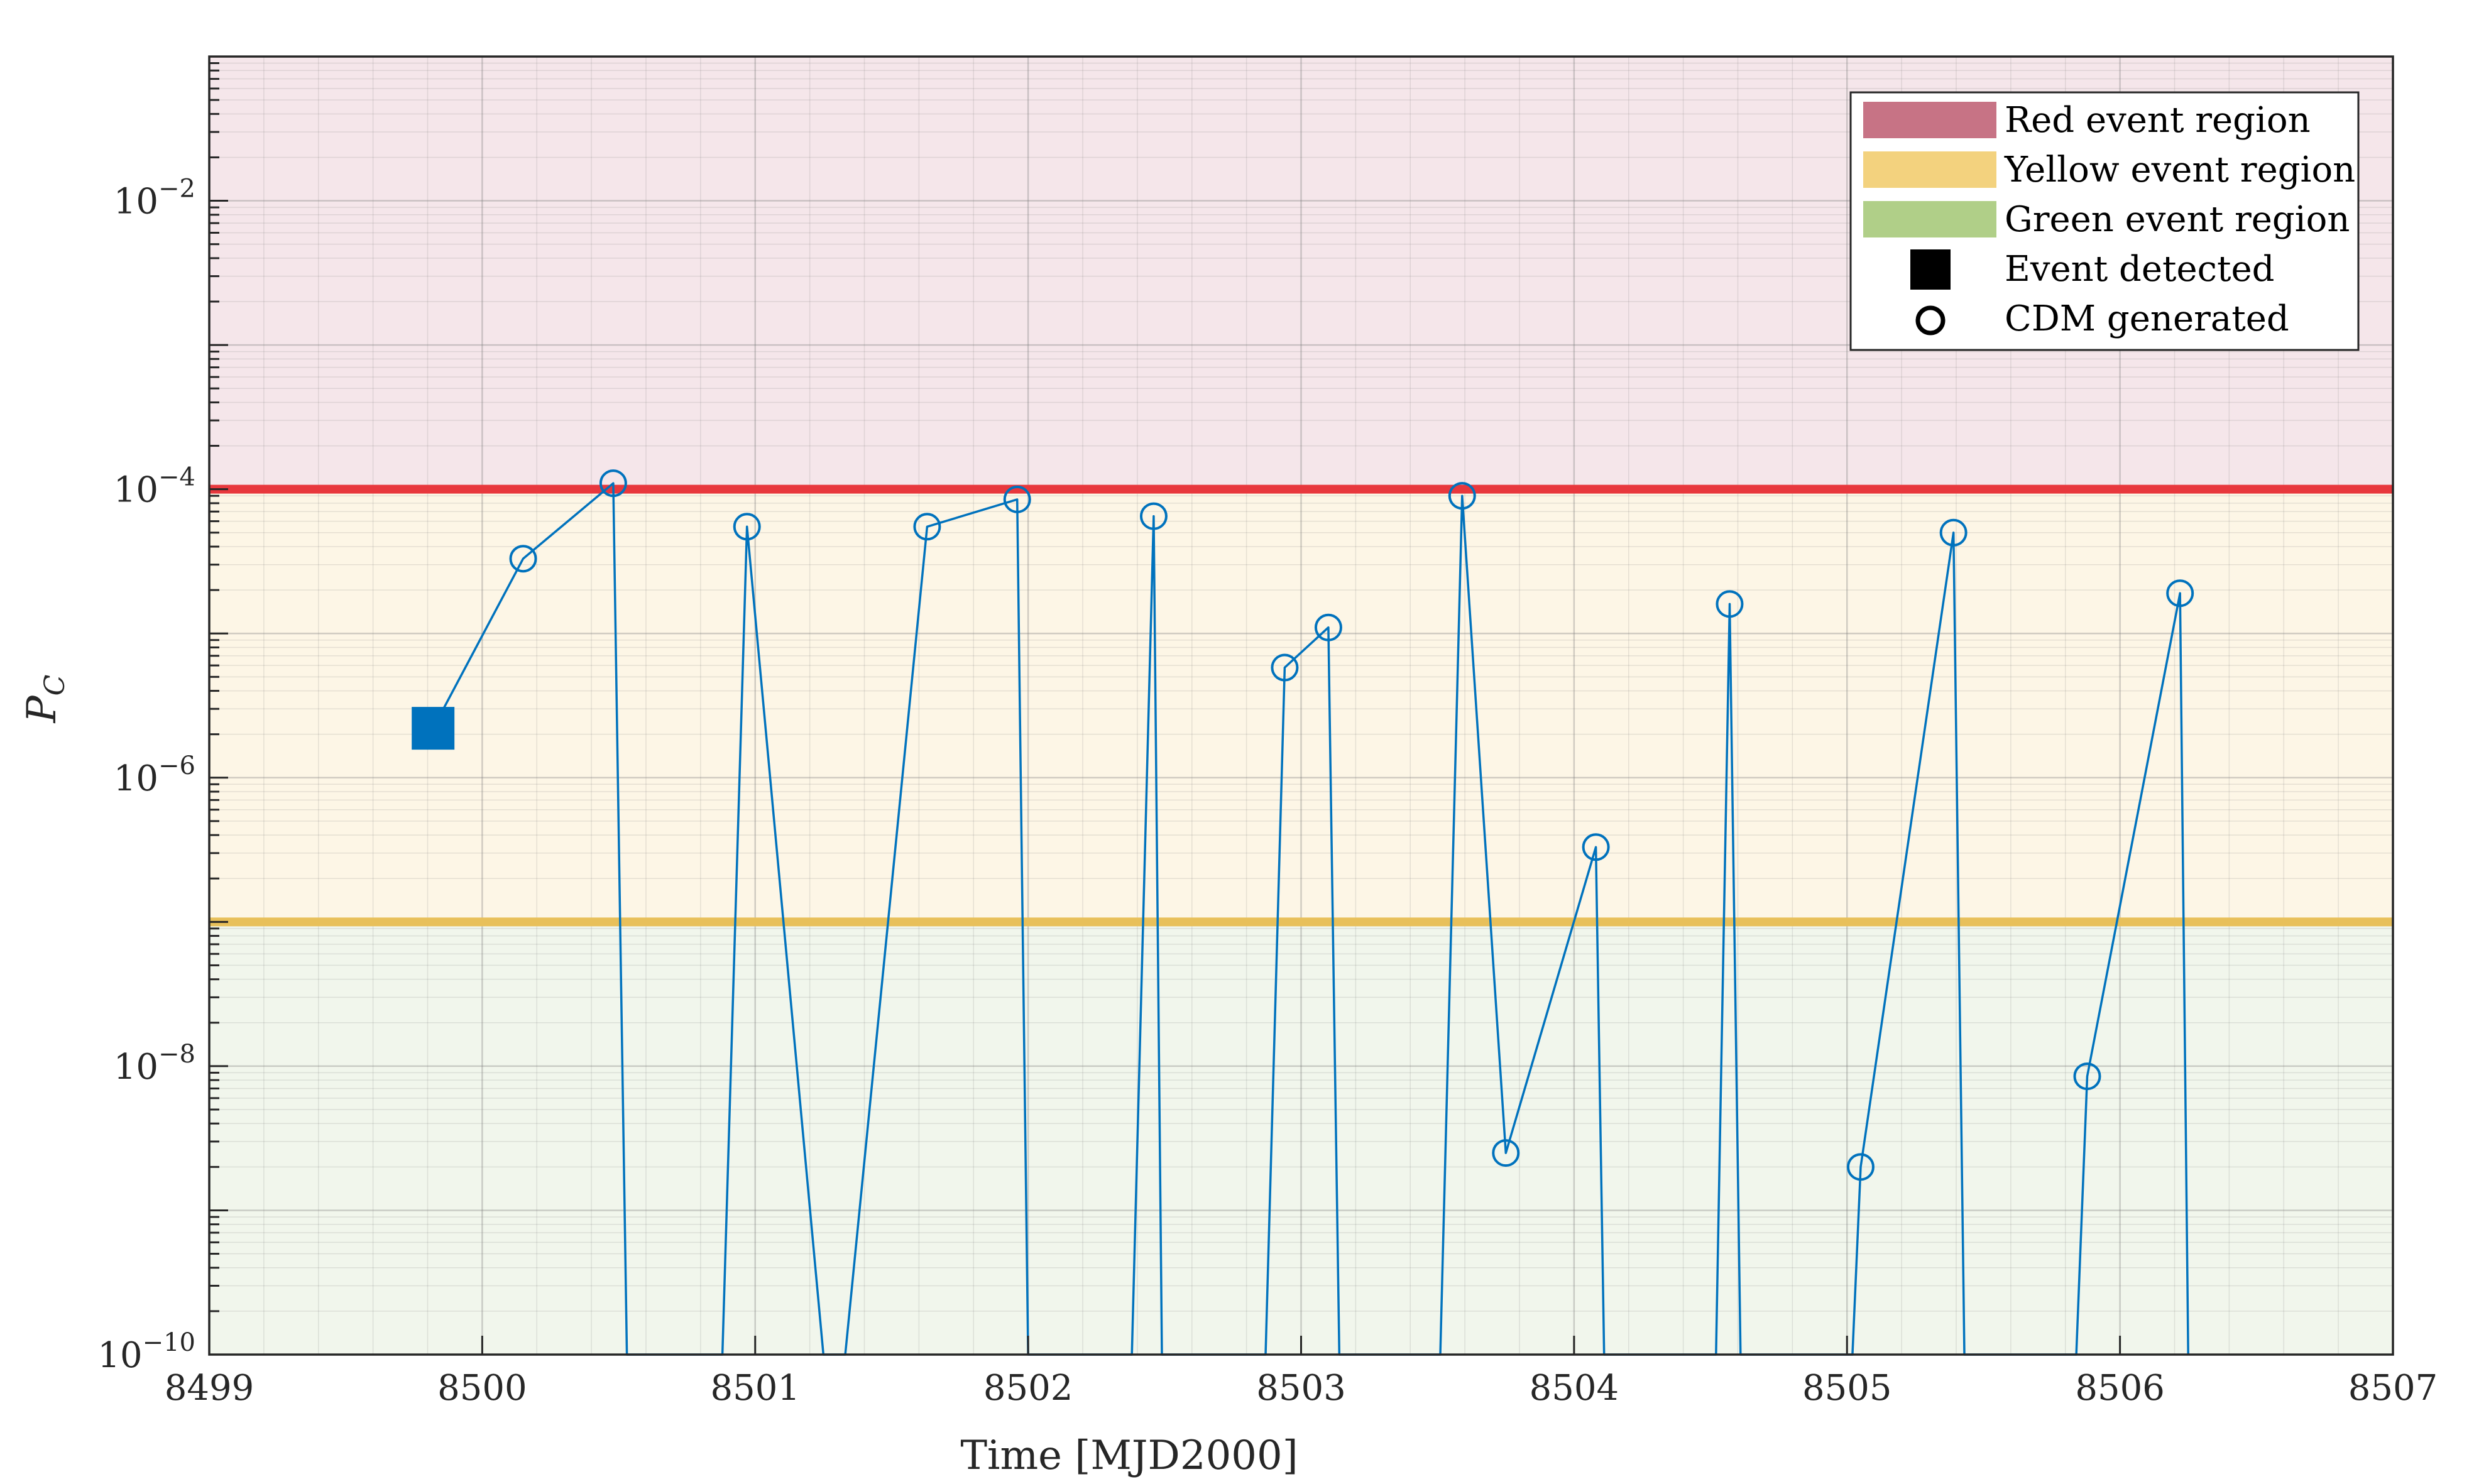 The width and height of the screenshot is (2474, 1484). What do you see at coordinates (169, 1342) in the screenshot?
I see `y-tick-label-exponent: −10` at bounding box center [169, 1342].